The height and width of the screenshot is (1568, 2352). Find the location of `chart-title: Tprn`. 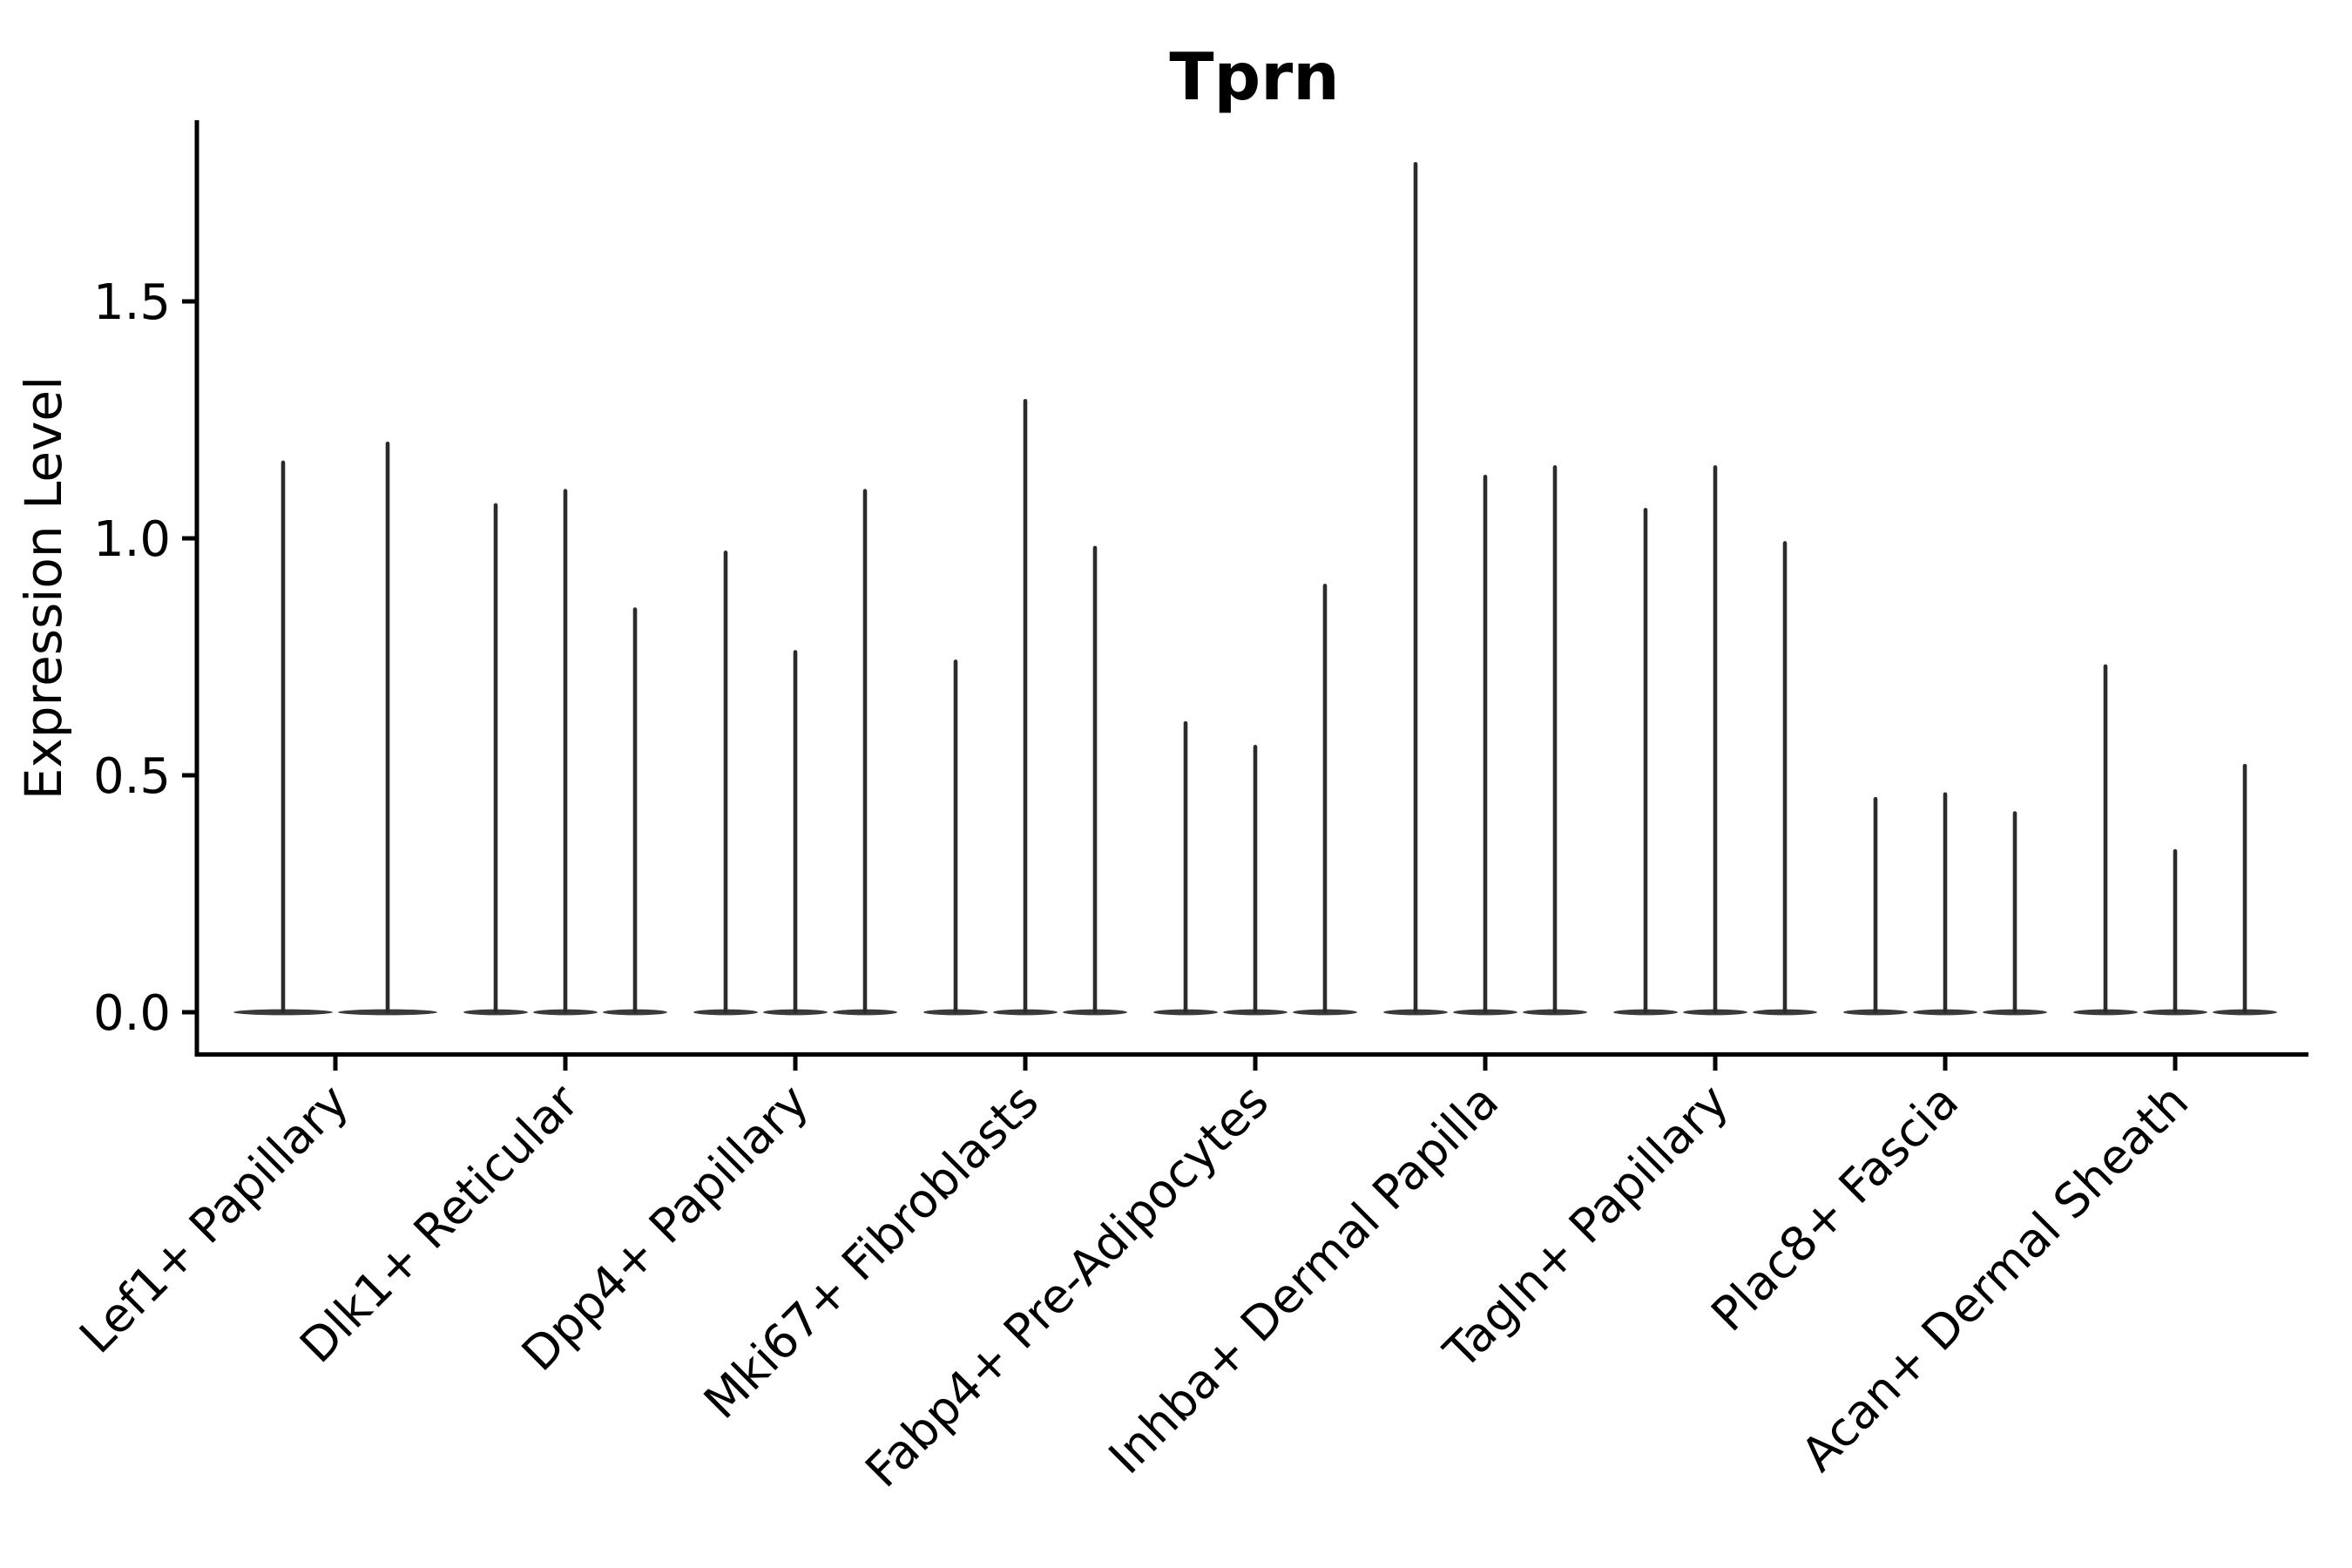

chart-title: Tprn is located at coordinates (1254, 76).